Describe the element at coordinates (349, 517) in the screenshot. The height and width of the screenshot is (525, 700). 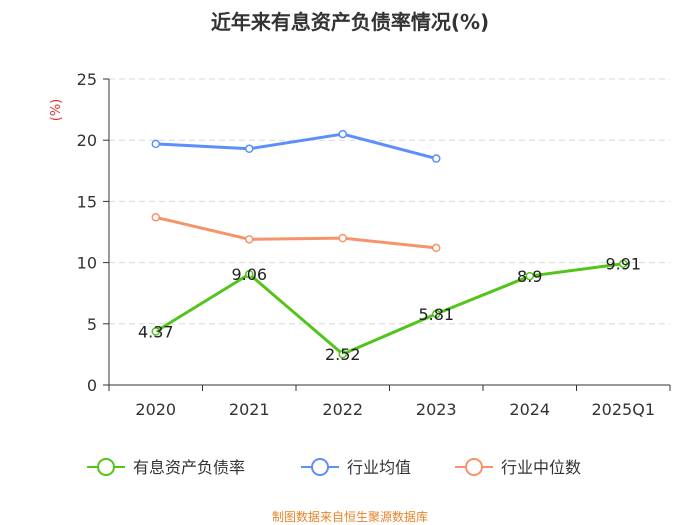
I see `source-footer: 制图数据来自恒生聚源数据库` at that location.